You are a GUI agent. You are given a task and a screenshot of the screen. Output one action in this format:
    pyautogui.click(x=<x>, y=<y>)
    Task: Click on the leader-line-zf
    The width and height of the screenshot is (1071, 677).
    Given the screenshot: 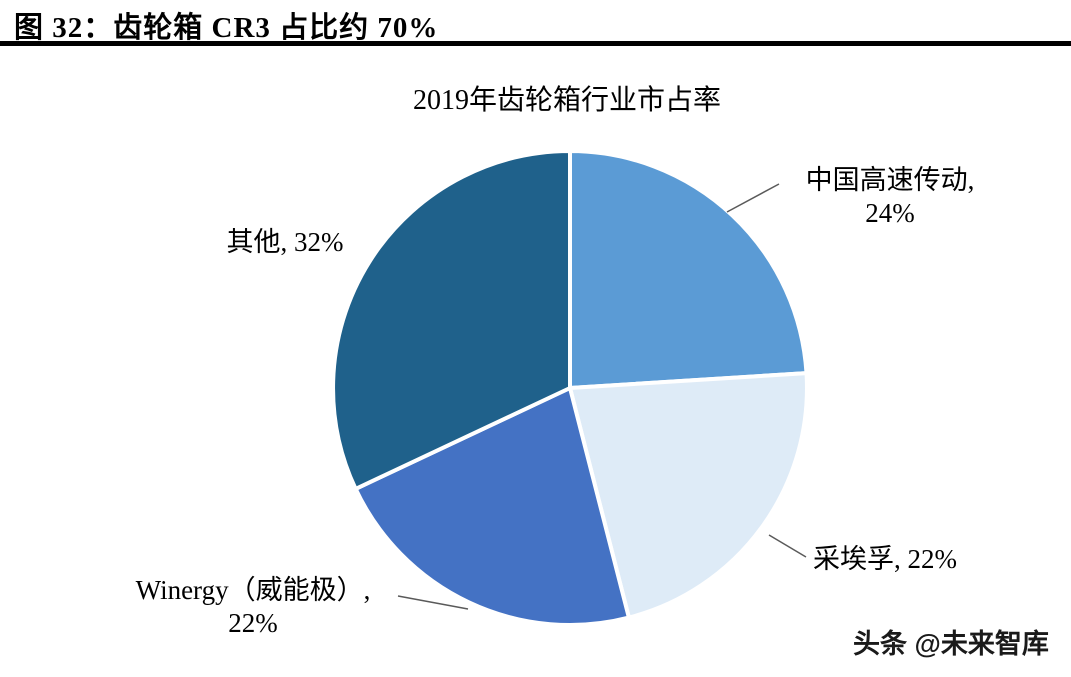 What is the action you would take?
    pyautogui.click(x=787, y=546)
    